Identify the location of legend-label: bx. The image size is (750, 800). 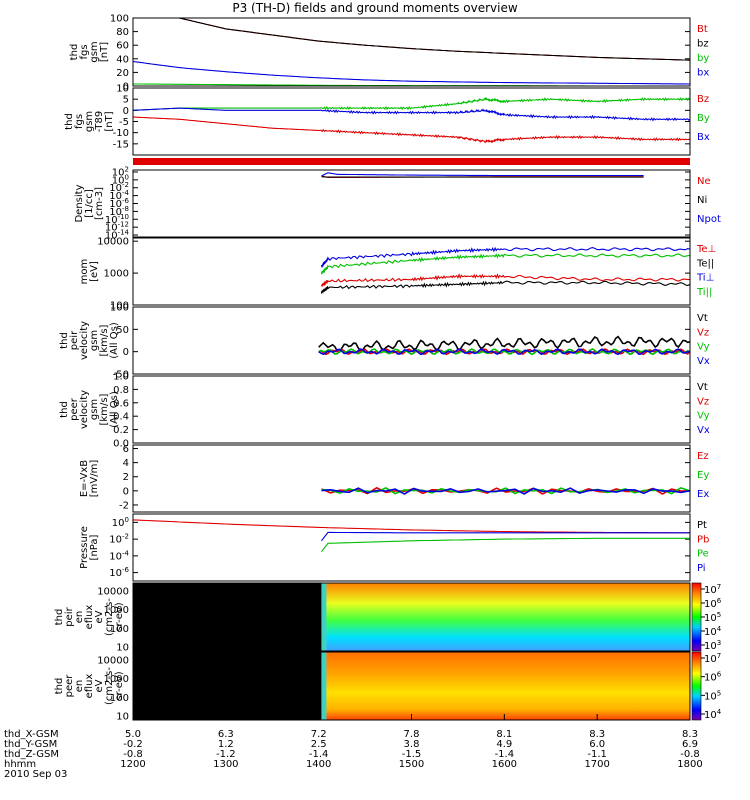
(703, 73).